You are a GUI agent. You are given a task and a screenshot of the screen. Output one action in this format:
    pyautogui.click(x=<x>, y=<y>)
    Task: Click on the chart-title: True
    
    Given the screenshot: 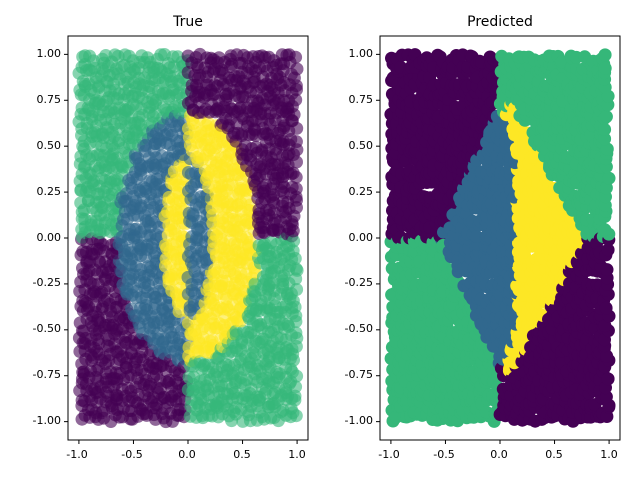 What is the action you would take?
    pyautogui.click(x=187, y=22)
    